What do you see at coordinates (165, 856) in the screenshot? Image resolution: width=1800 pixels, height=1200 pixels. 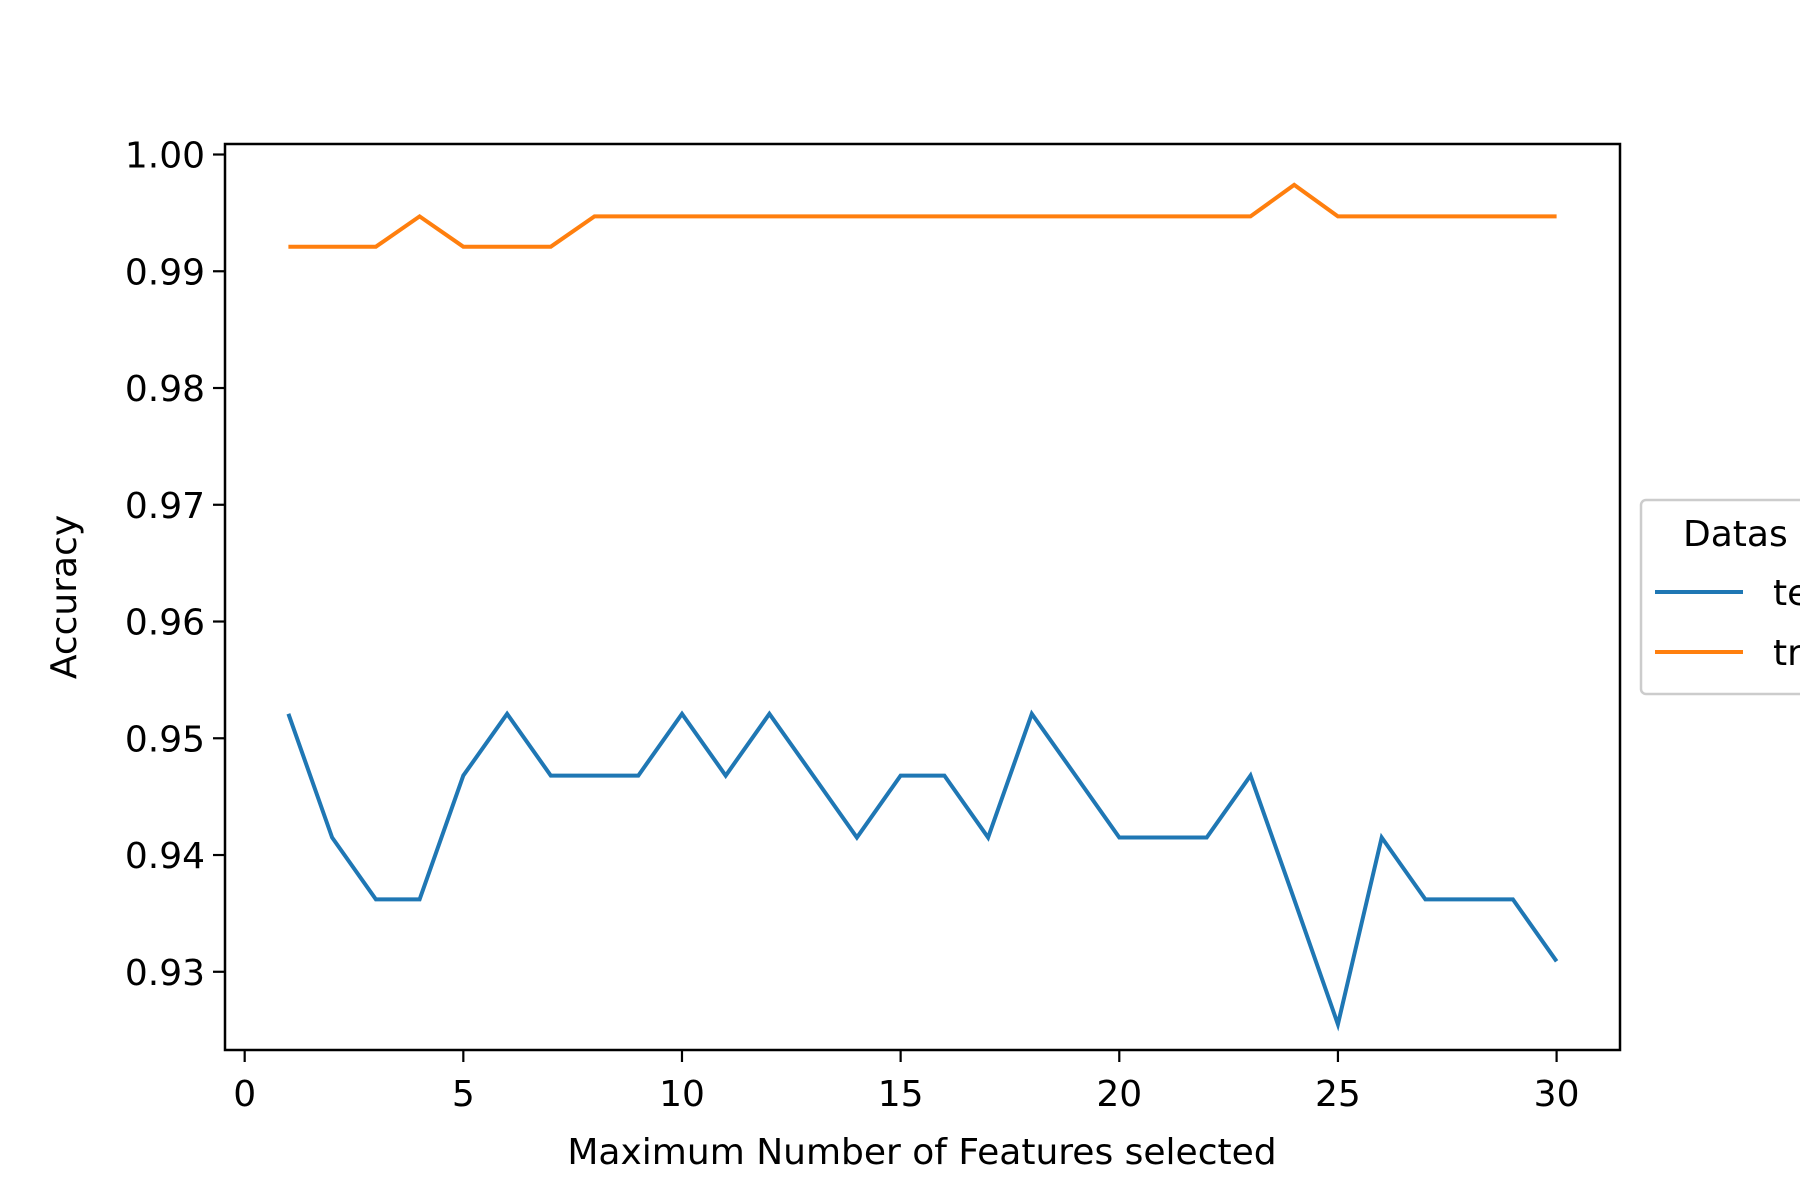 I see `y-tick-label: 0.94` at bounding box center [165, 856].